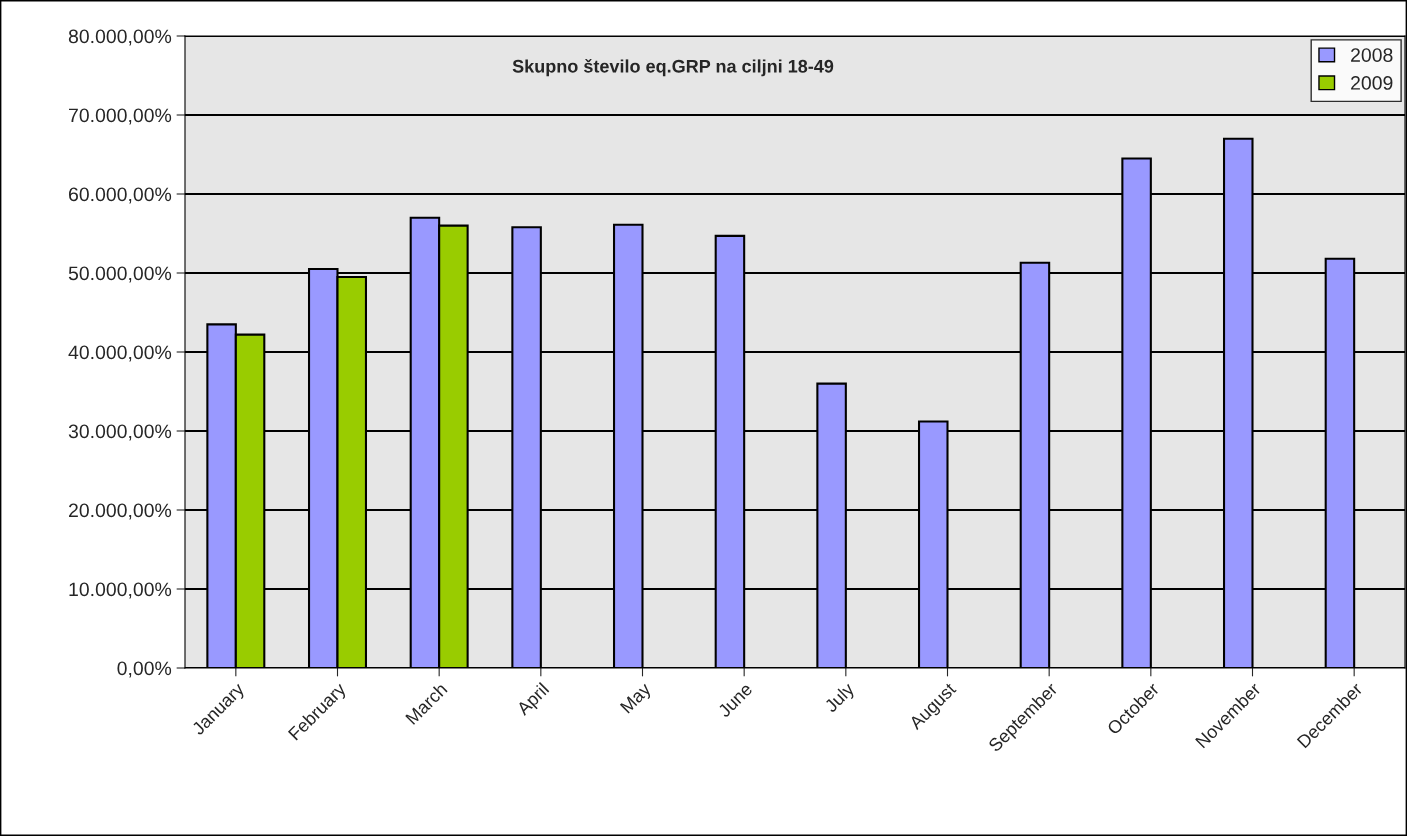 The width and height of the screenshot is (1407, 836). What do you see at coordinates (120, 353) in the screenshot?
I see `y-tick-label: 40.000,00%` at bounding box center [120, 353].